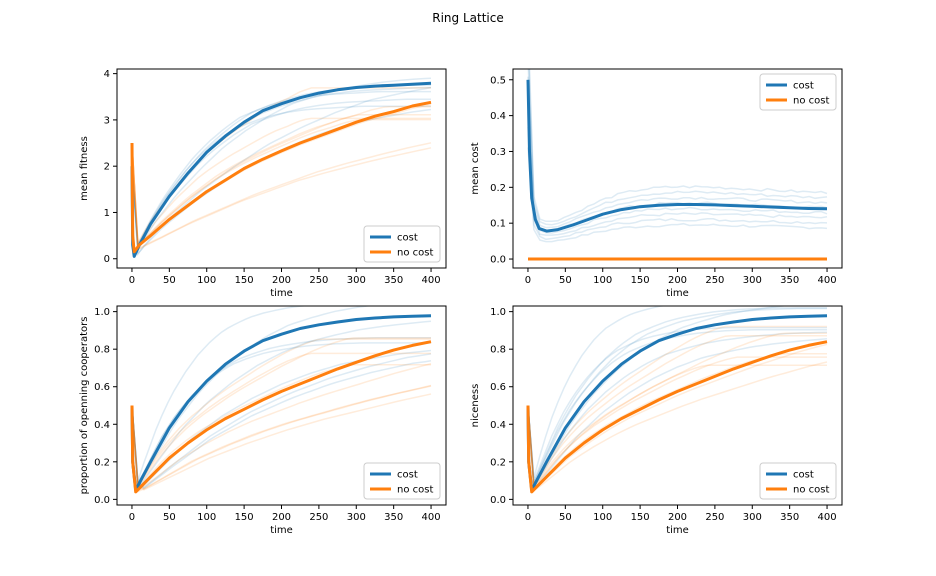 This screenshot has width=936, height=576. Describe the element at coordinates (789, 517) in the screenshot. I see `x-tick-label: 350` at that location.